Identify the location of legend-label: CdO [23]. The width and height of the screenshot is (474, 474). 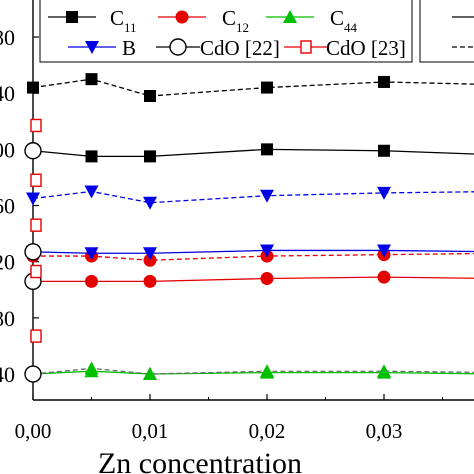
(366, 48).